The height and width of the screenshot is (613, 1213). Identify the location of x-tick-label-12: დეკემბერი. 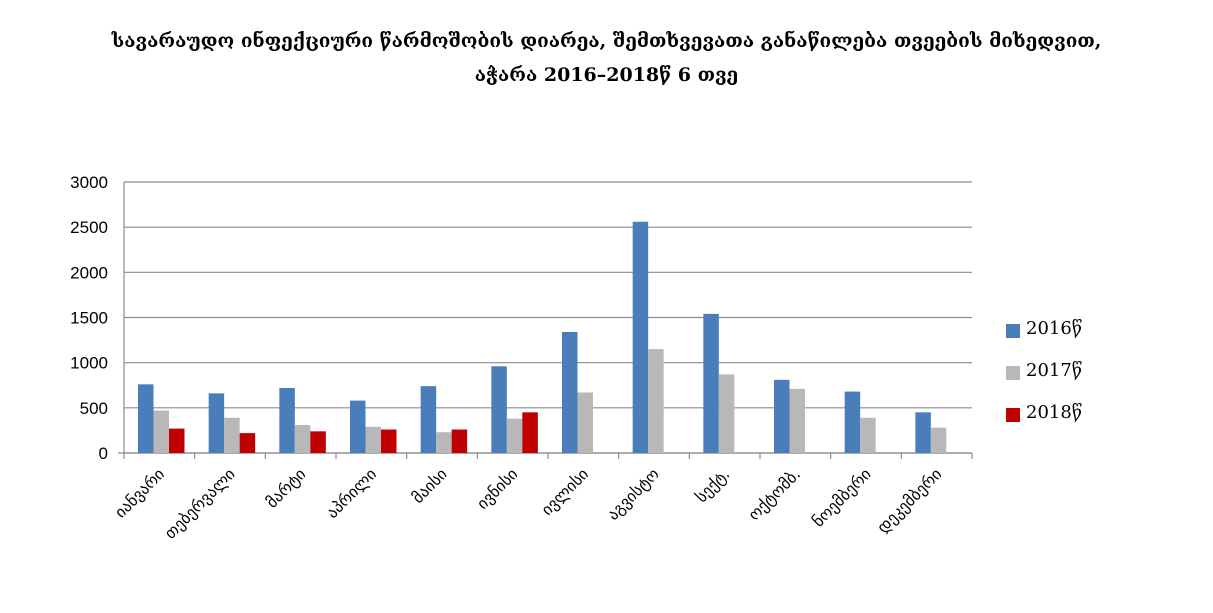
(909, 500).